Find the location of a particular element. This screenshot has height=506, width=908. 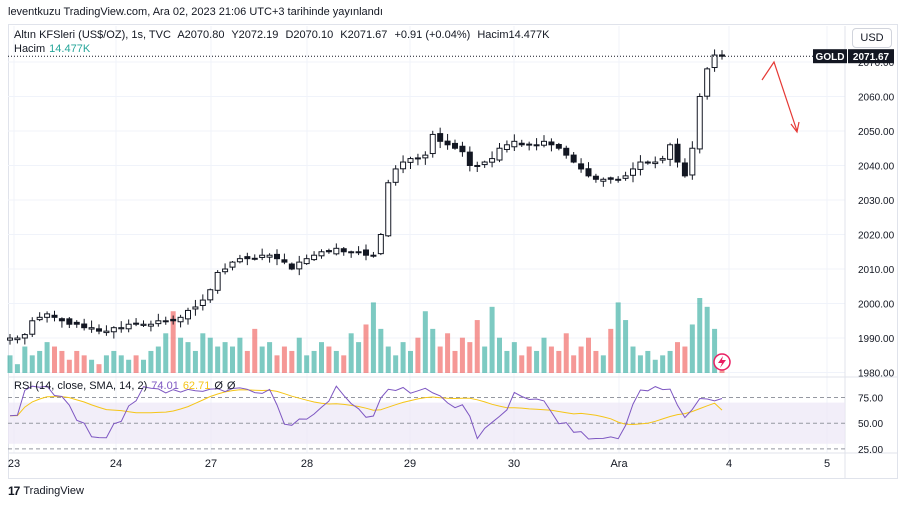

change-value: +0.91 (+0.04%) is located at coordinates (432, 35).